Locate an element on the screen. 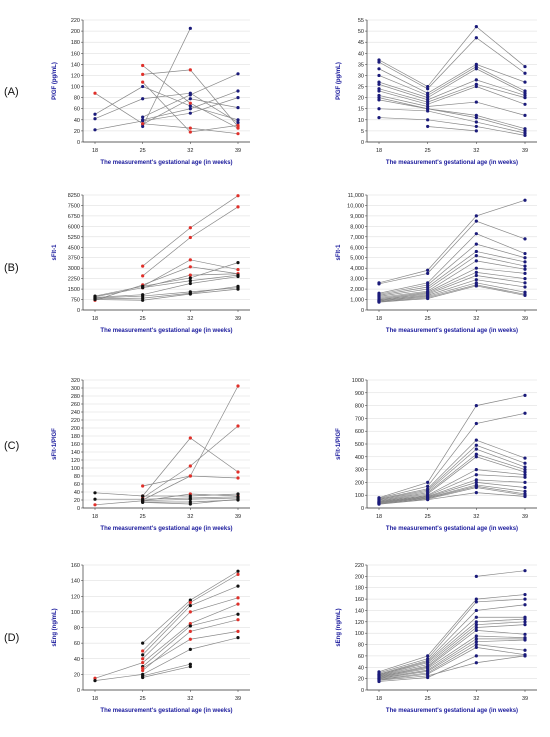 The width and height of the screenshot is (550, 737). y-tick-label: 5250 is located at coordinates (74, 238).